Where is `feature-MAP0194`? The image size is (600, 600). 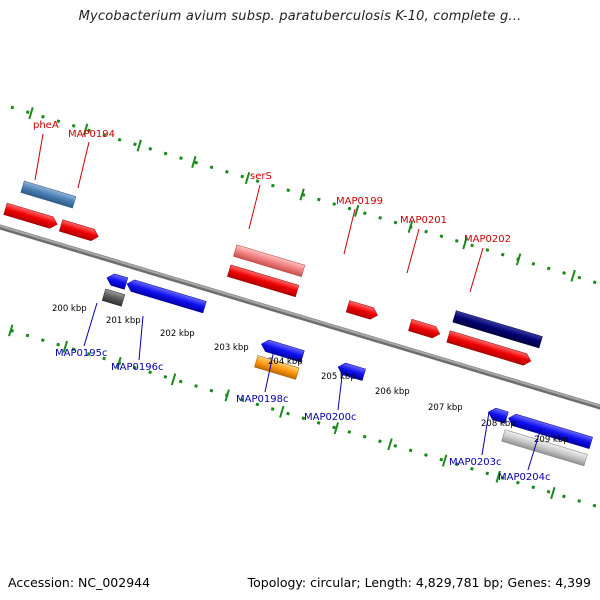 feature-MAP0194 is located at coordinates (79, 231).